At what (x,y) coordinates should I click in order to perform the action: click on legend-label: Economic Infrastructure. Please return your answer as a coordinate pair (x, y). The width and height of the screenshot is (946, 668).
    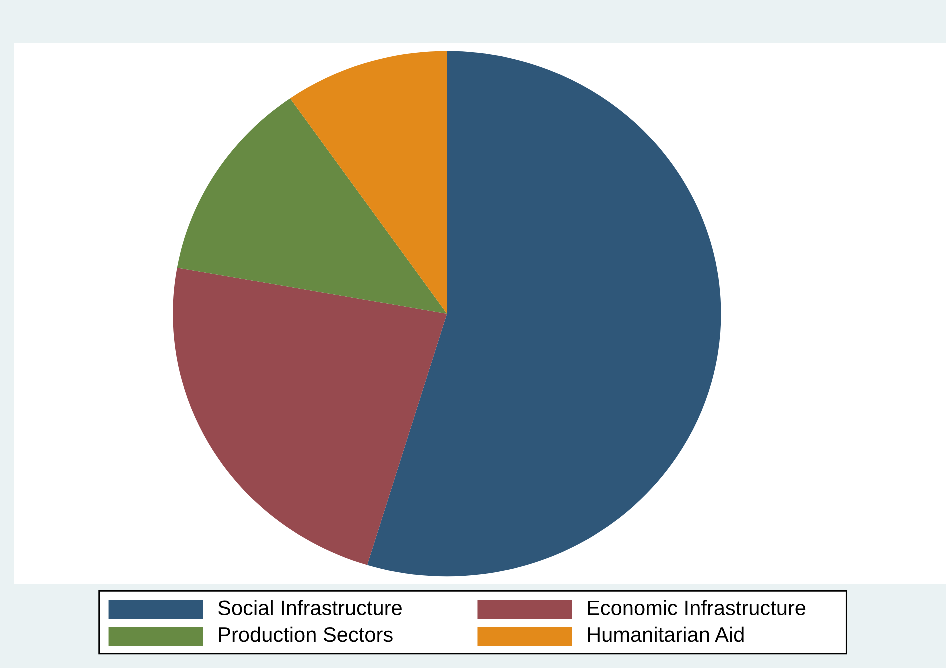
    Looking at the image, I should click on (697, 608).